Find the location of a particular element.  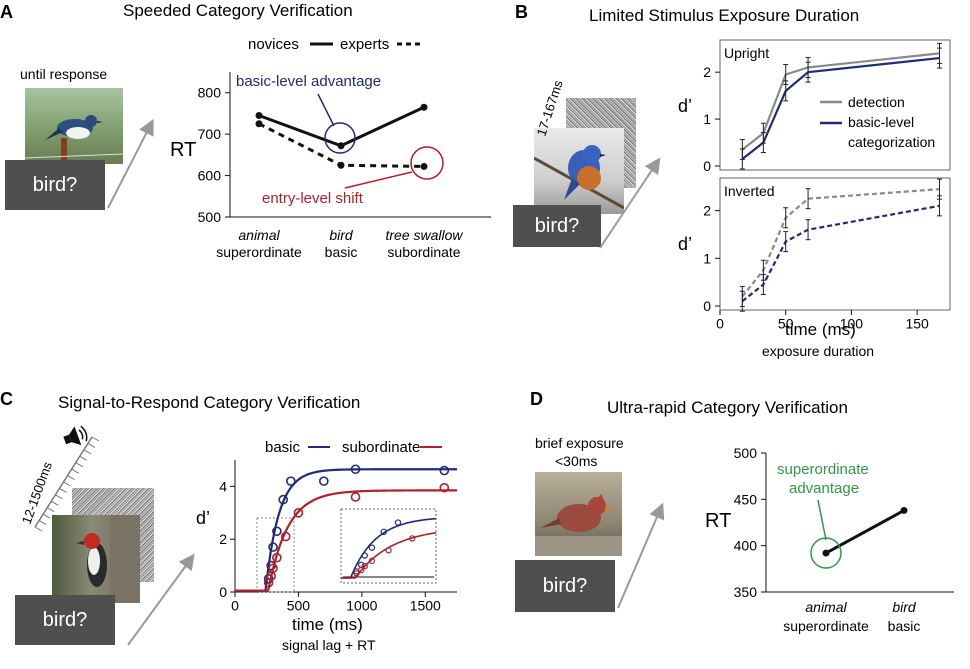

chart-c-curve-basic is located at coordinates (346, 530).